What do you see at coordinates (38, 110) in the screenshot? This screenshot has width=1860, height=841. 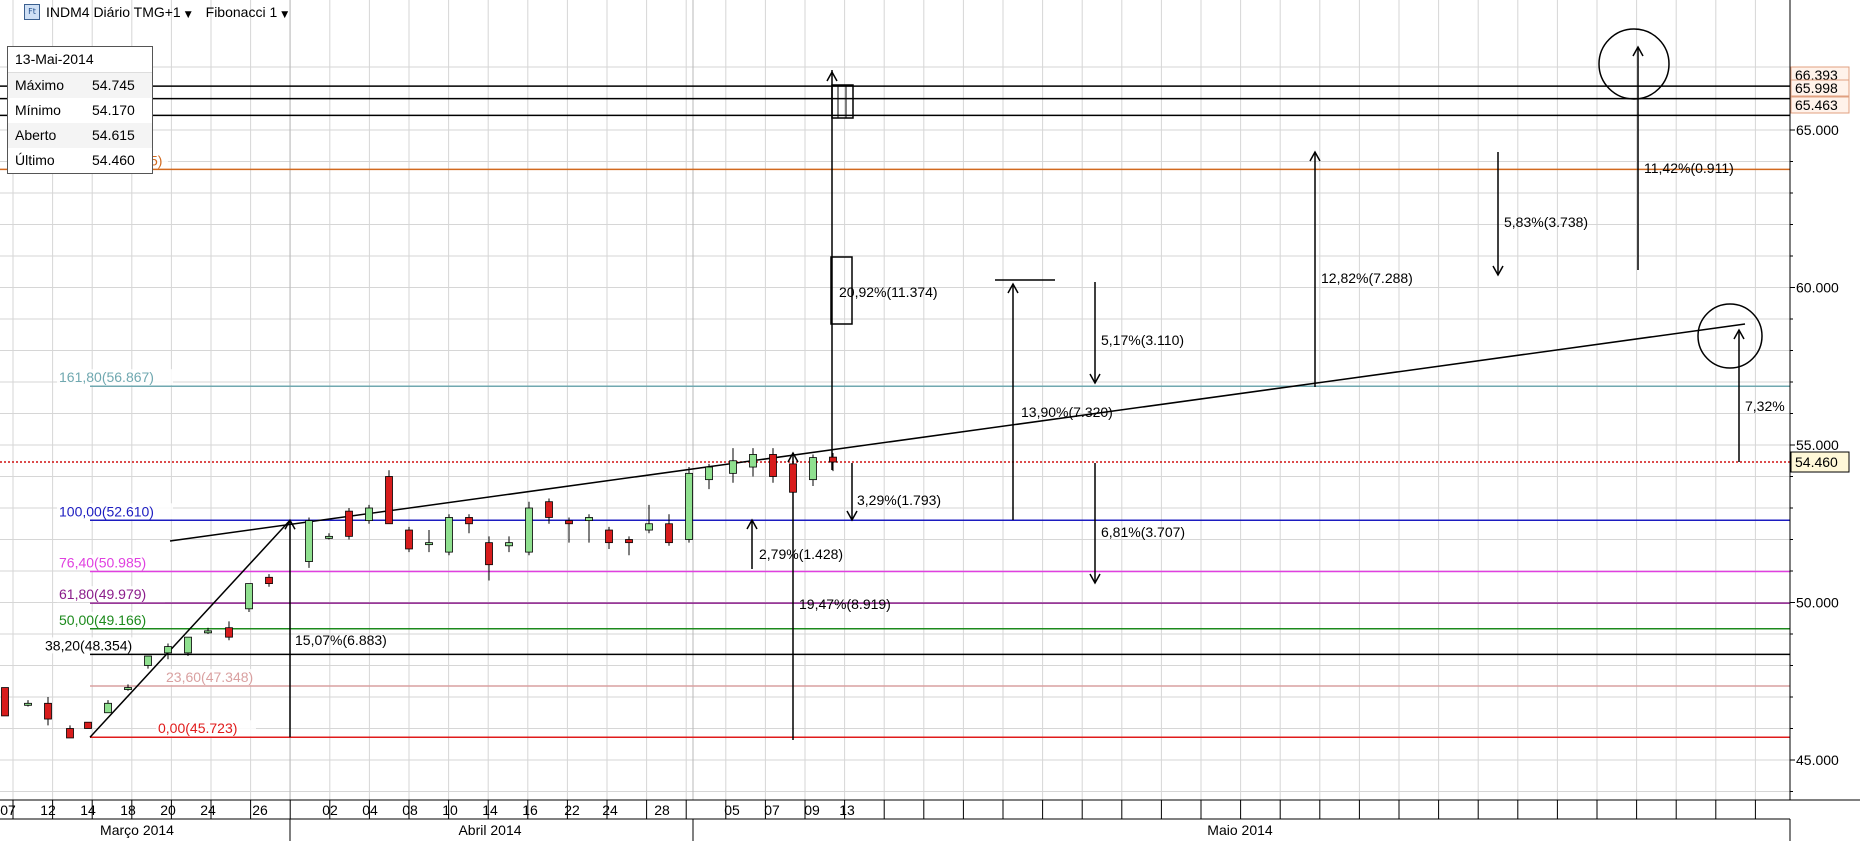 I see `info-label: Mínimo` at bounding box center [38, 110].